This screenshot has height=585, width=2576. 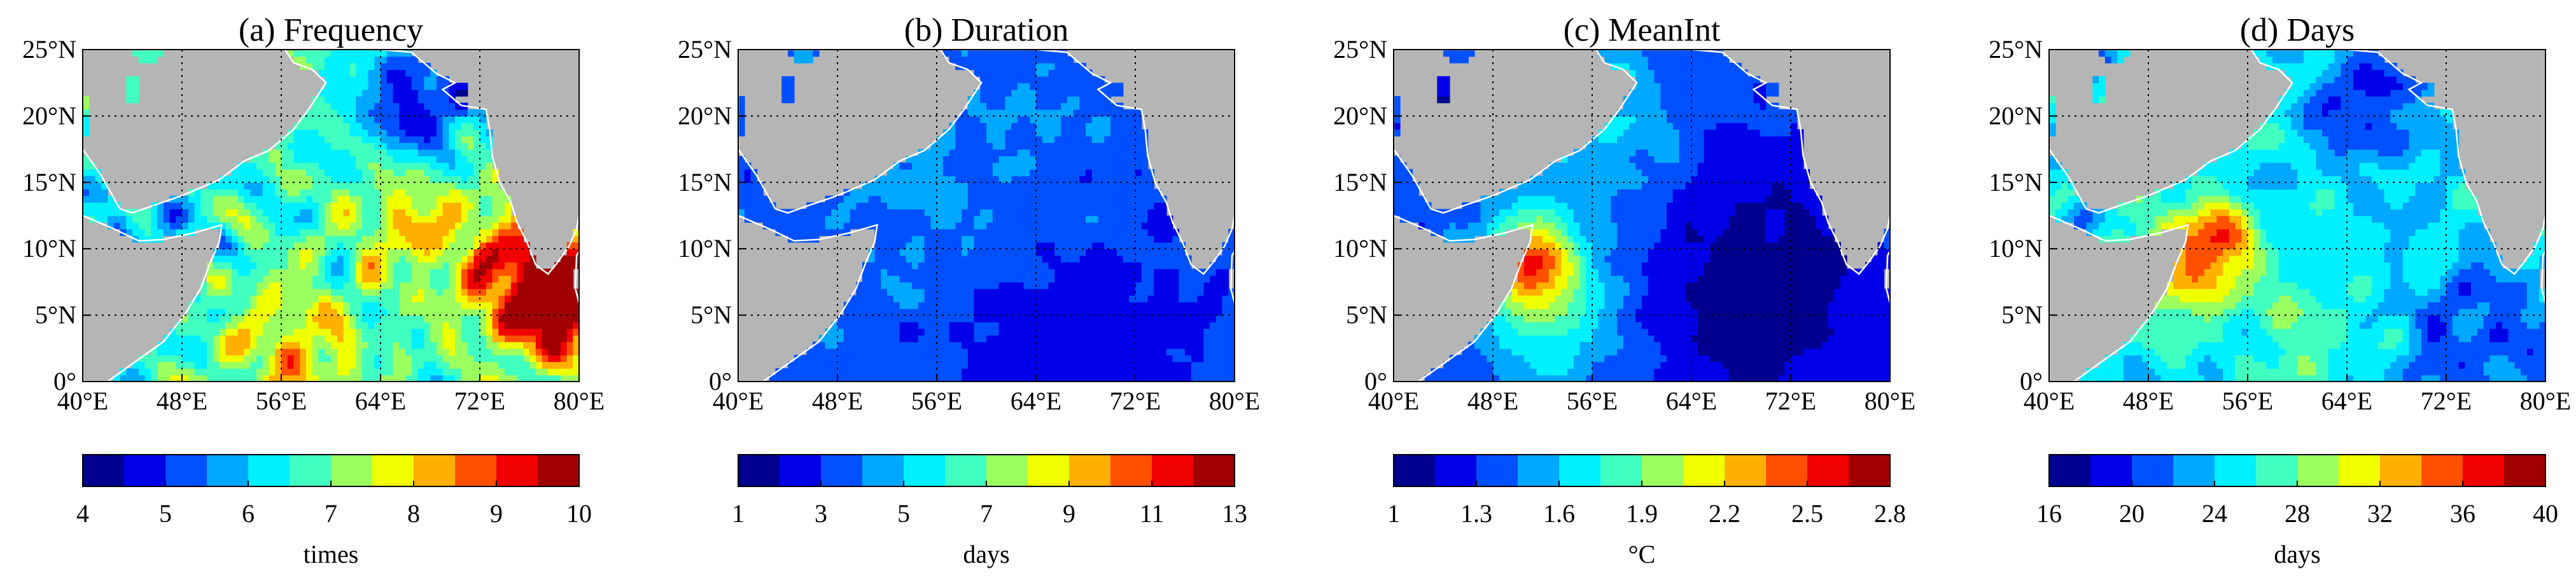 I want to click on coastline, so click(x=152, y=298).